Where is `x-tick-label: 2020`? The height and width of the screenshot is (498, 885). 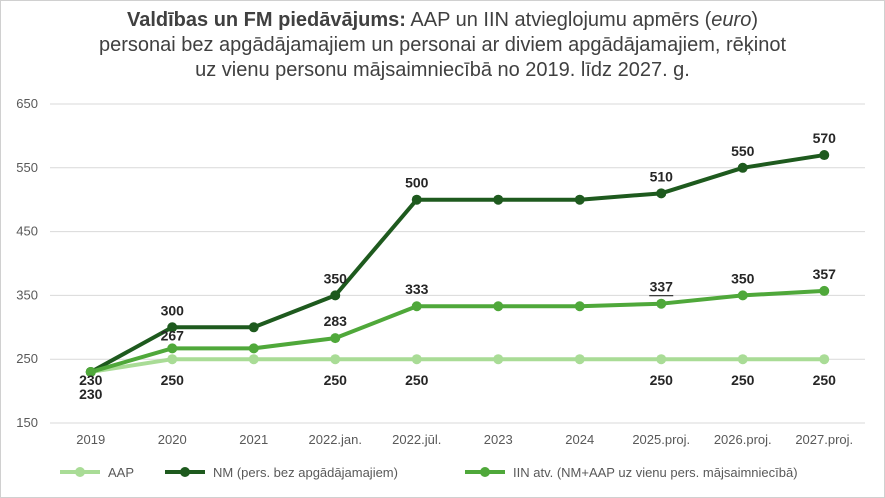 x-tick-label: 2020 is located at coordinates (172, 439).